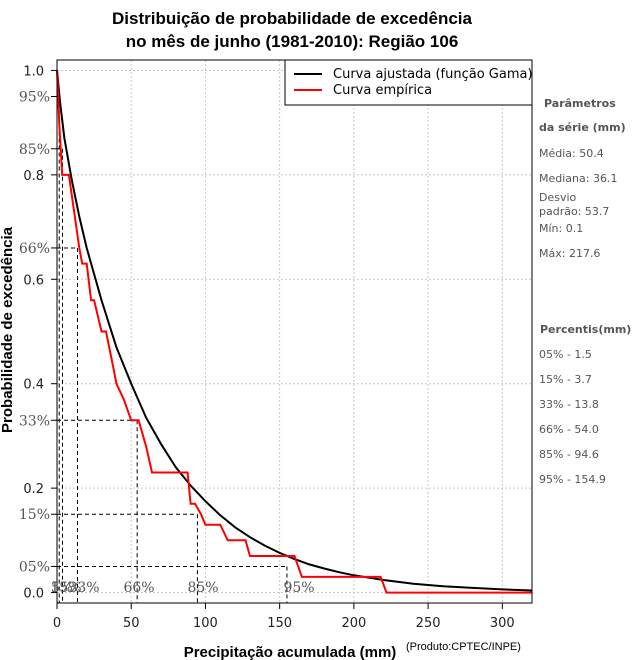 The width and height of the screenshot is (640, 660). What do you see at coordinates (8, 329) in the screenshot?
I see `y-axis-title: Probabilidade de excedência` at bounding box center [8, 329].